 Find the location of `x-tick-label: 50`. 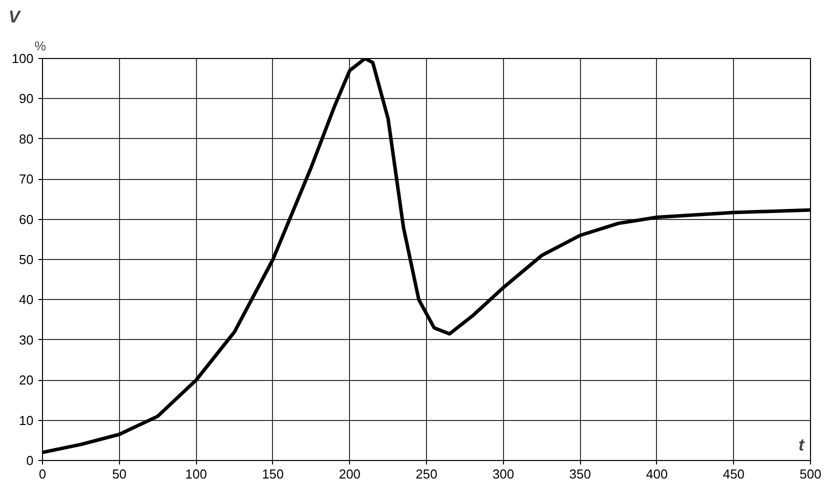

x-tick-label: 50 is located at coordinates (119, 474).